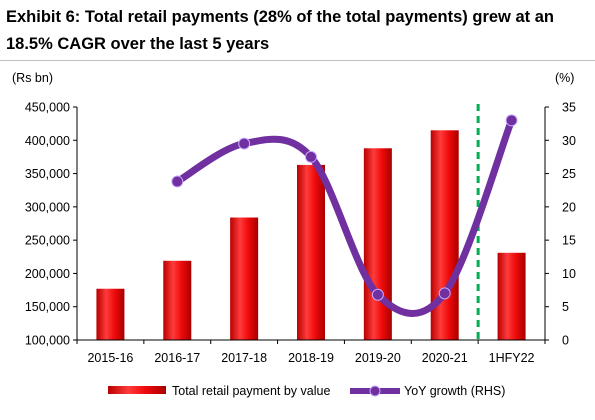  Describe the element at coordinates (569, 274) in the screenshot. I see `right-tick-label: 10` at that location.